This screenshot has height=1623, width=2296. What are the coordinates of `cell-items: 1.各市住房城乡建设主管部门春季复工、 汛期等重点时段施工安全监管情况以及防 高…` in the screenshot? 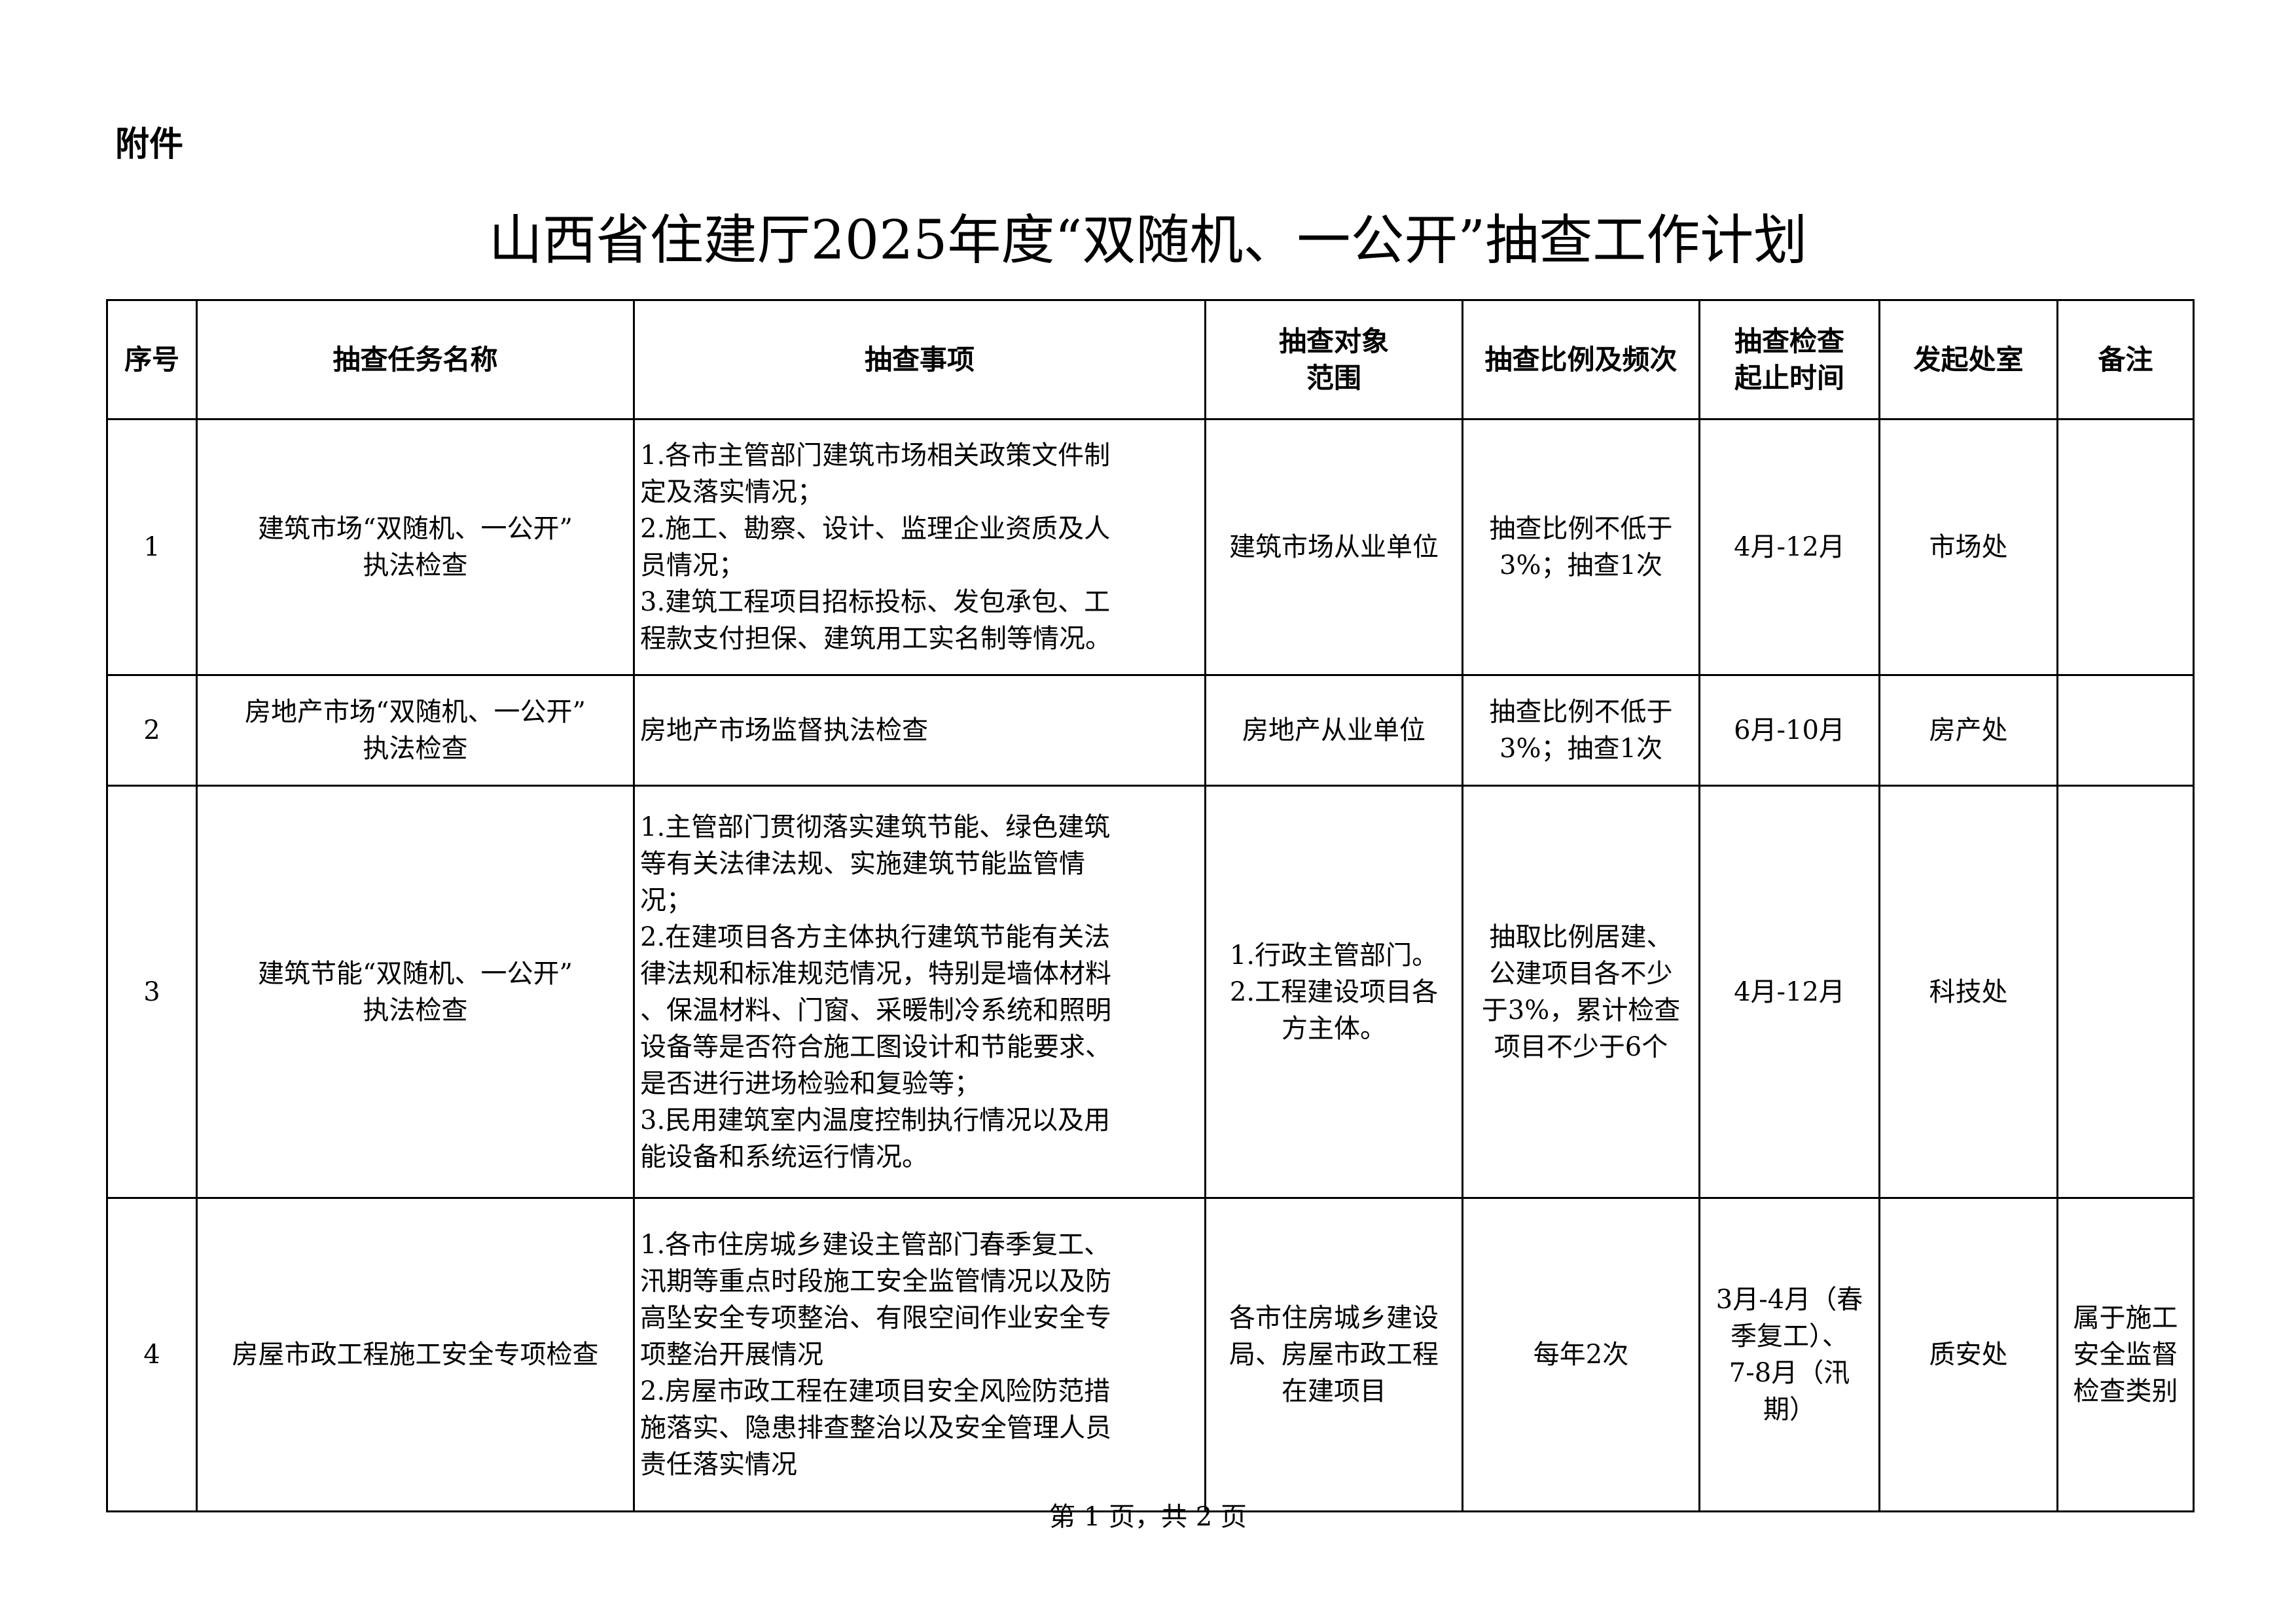 It's located at (919, 1354).